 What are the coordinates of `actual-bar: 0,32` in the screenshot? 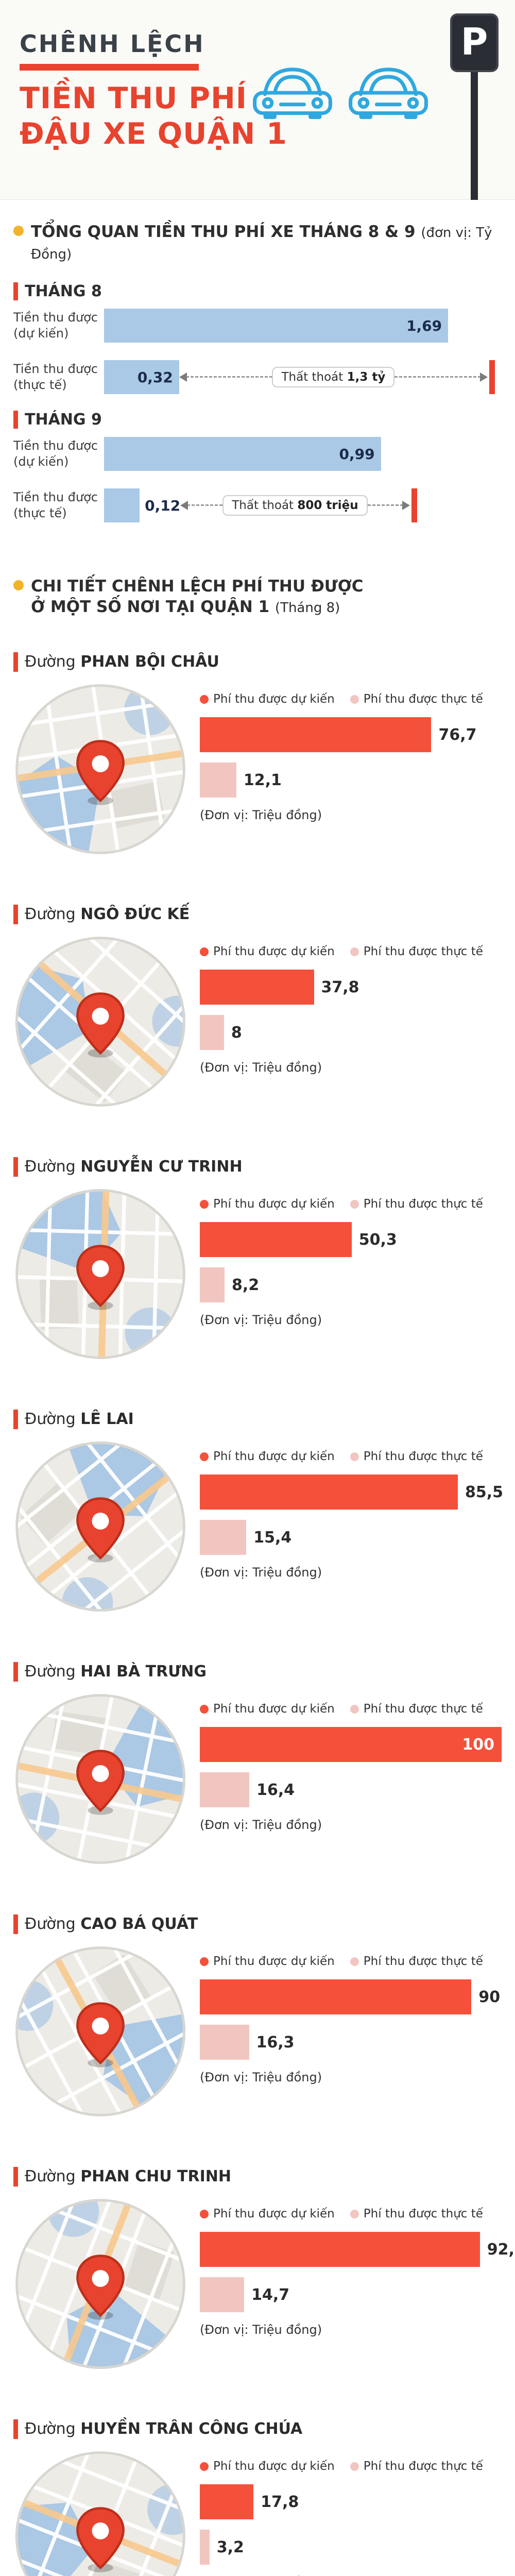 It's located at (141, 377).